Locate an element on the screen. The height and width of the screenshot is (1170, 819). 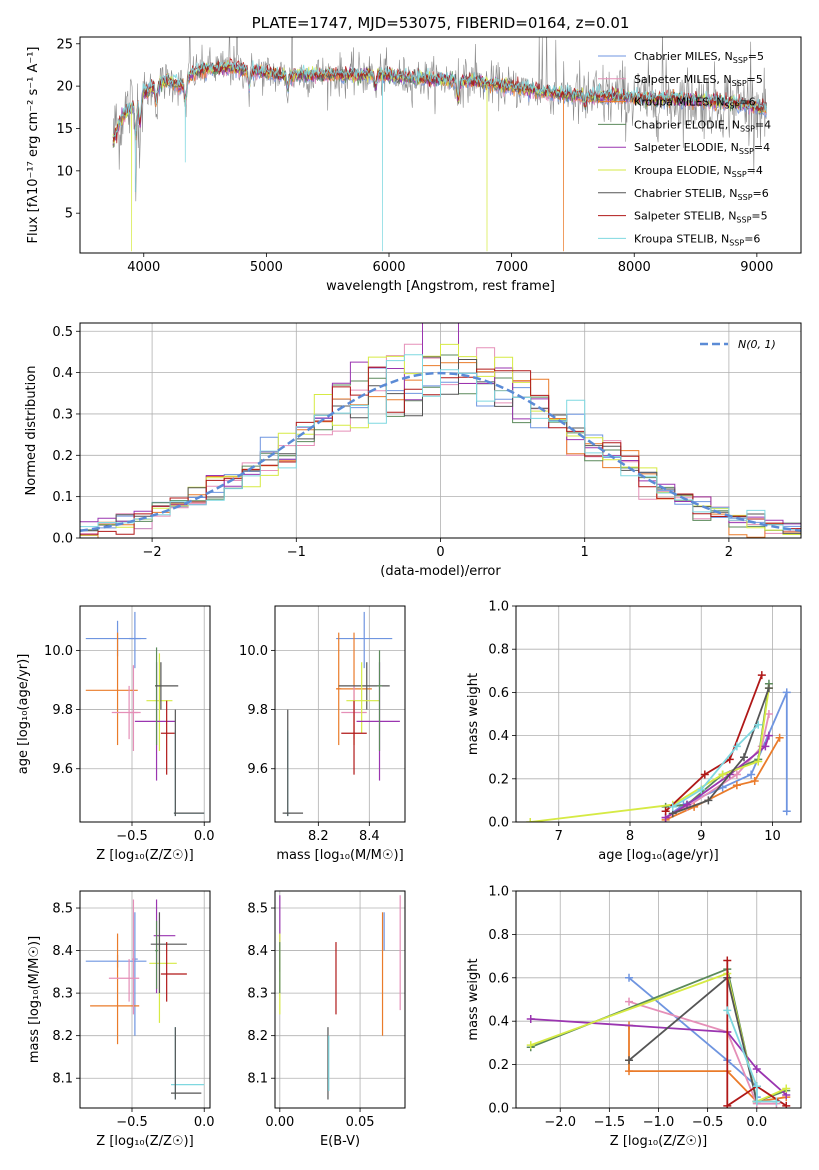
x-tick-label: 0.05 is located at coordinates (360, 1122).